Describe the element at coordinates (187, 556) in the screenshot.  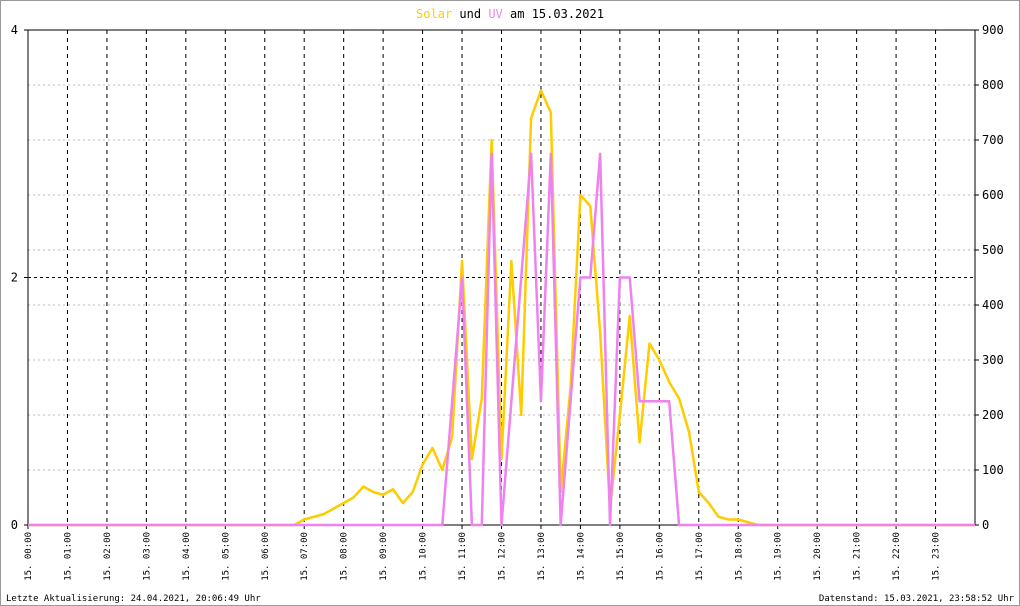
I see `x-tick-label: 15. 04:00` at that location.